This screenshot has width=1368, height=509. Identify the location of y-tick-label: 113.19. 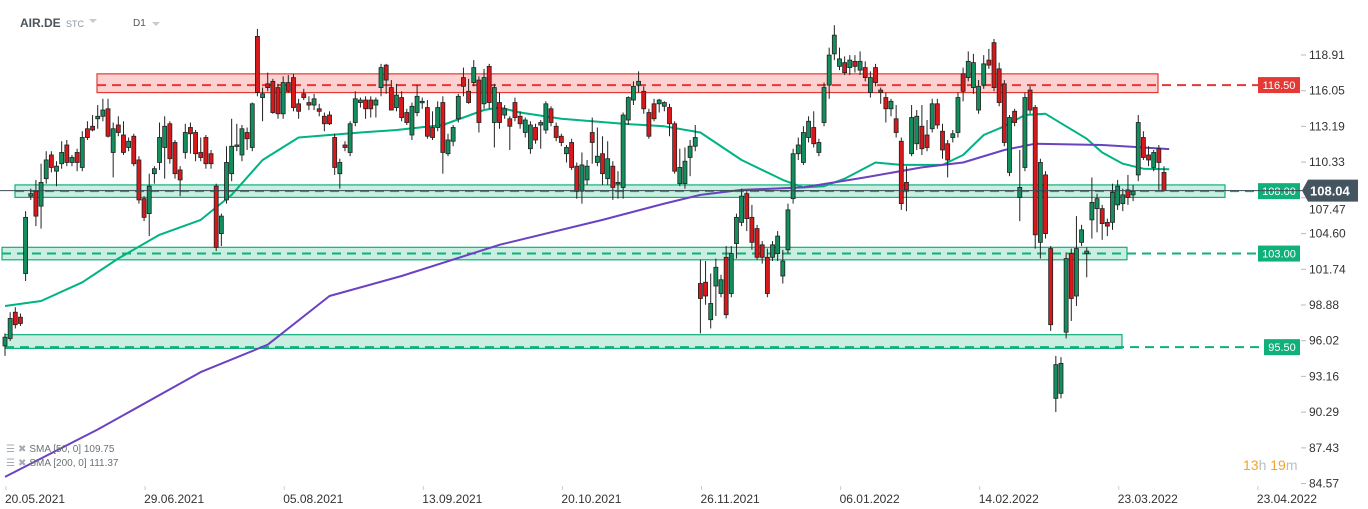
(1327, 126).